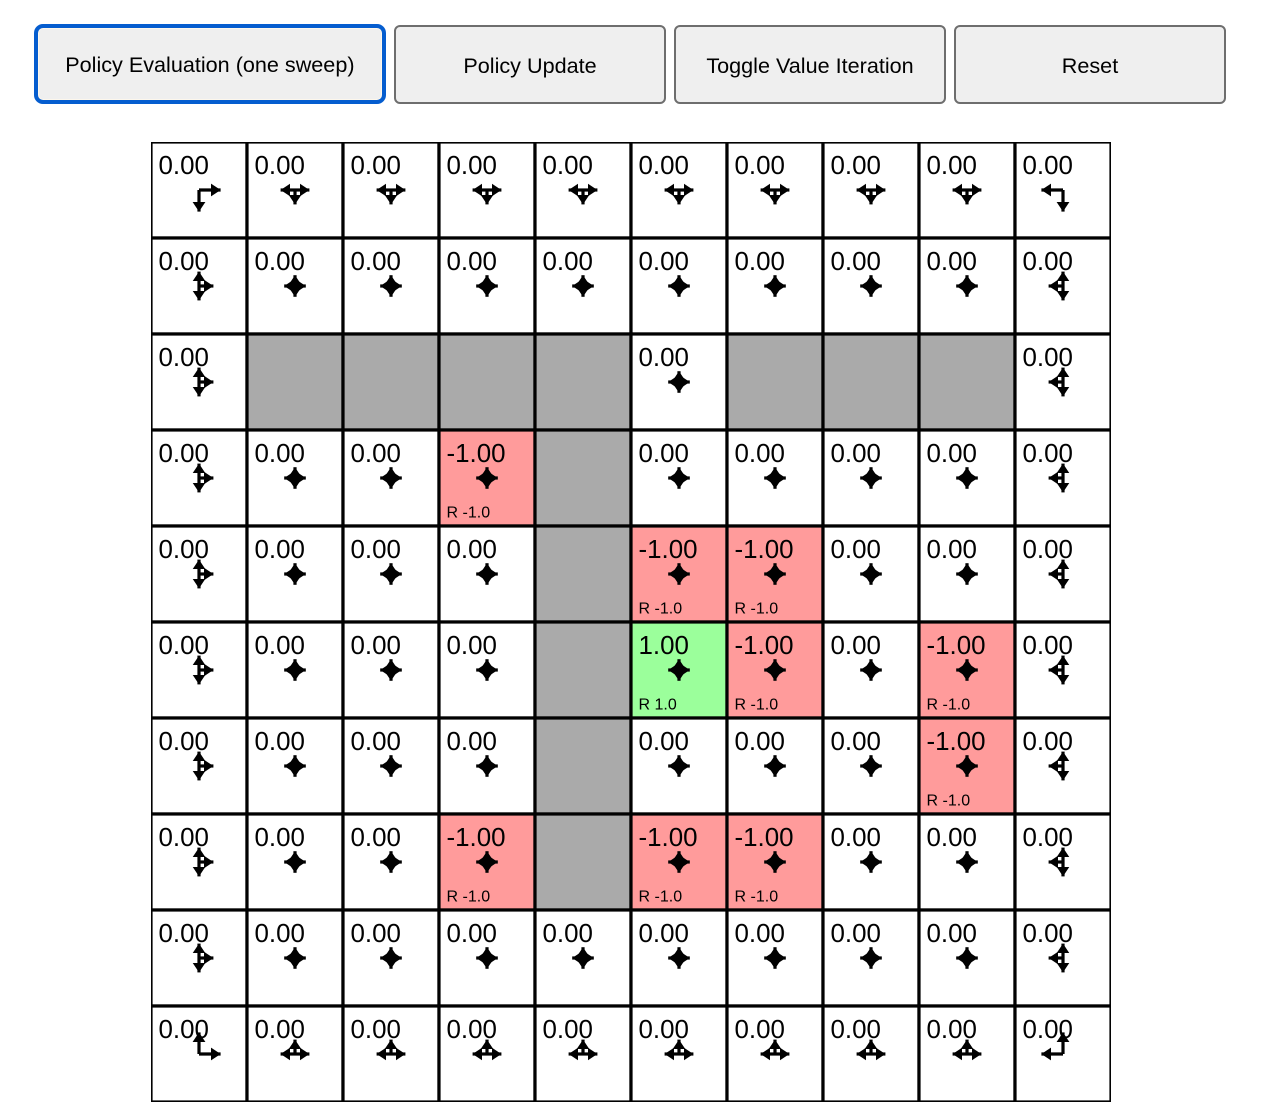 This screenshot has width=1264, height=1118. Describe the element at coordinates (657, 705) in the screenshot. I see `svg-text: R 1.0` at that location.